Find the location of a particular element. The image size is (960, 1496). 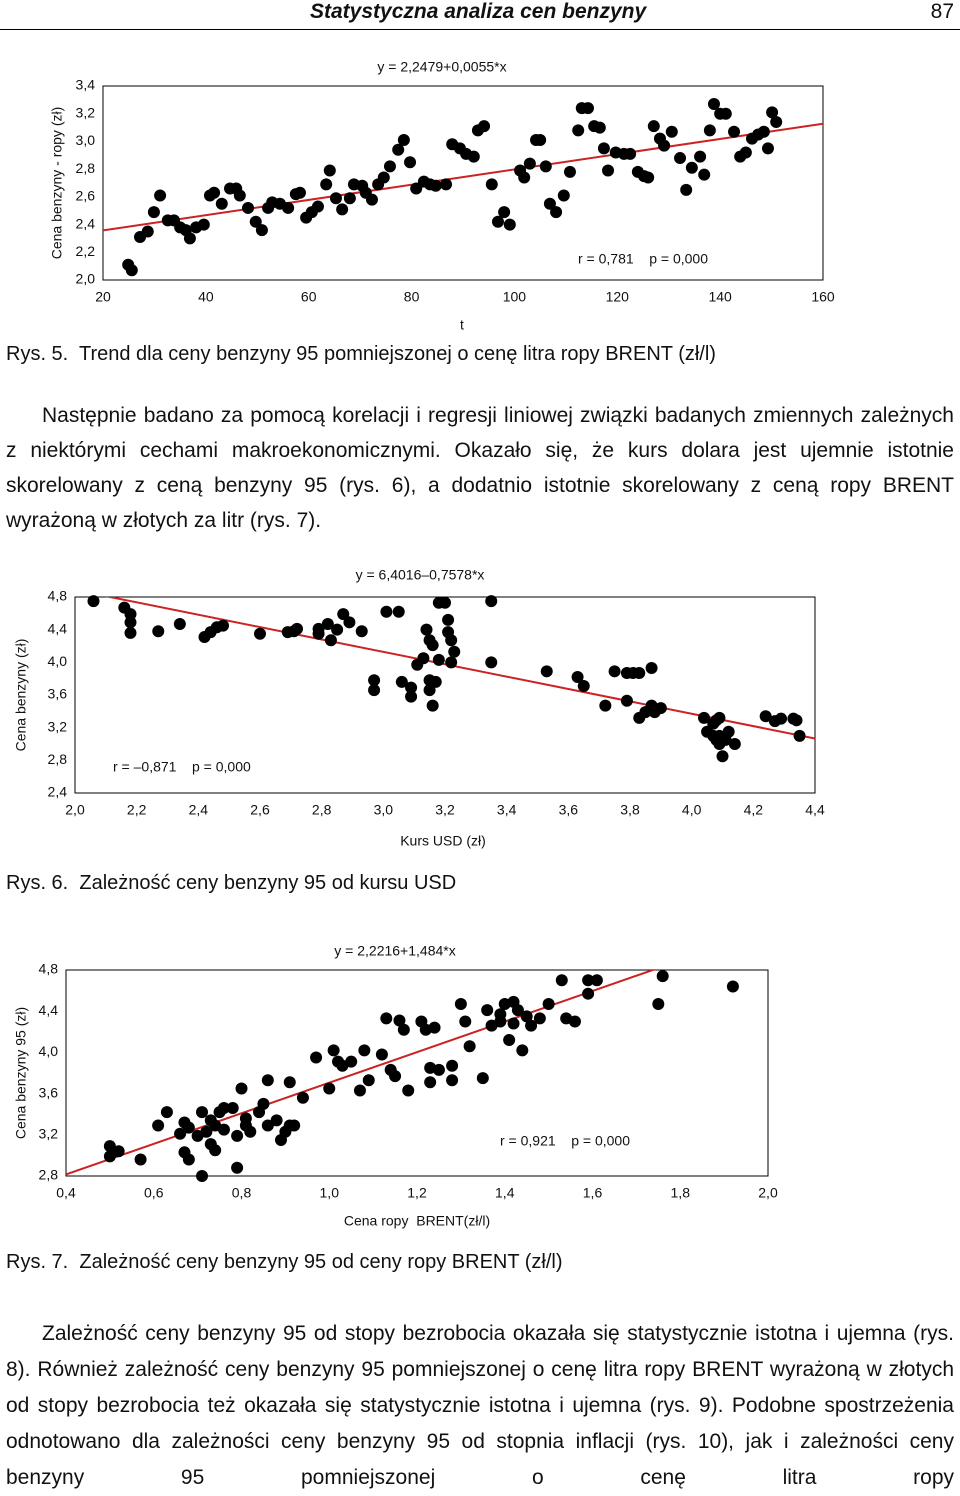

x-tick-label: 3,0 is located at coordinates (384, 810).